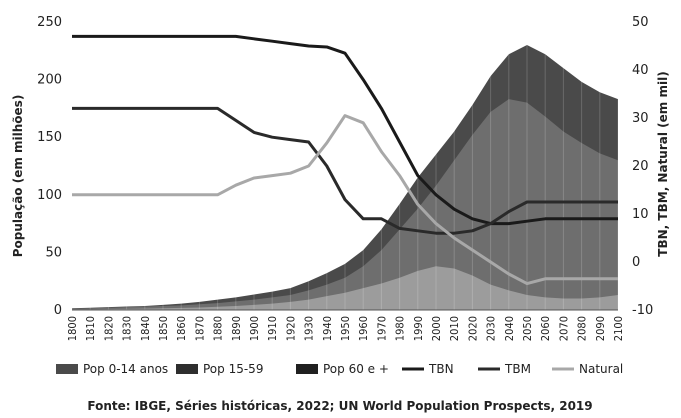  Describe the element at coordinates (527, 328) in the screenshot. I see `x-tick-label: 2050` at that location.